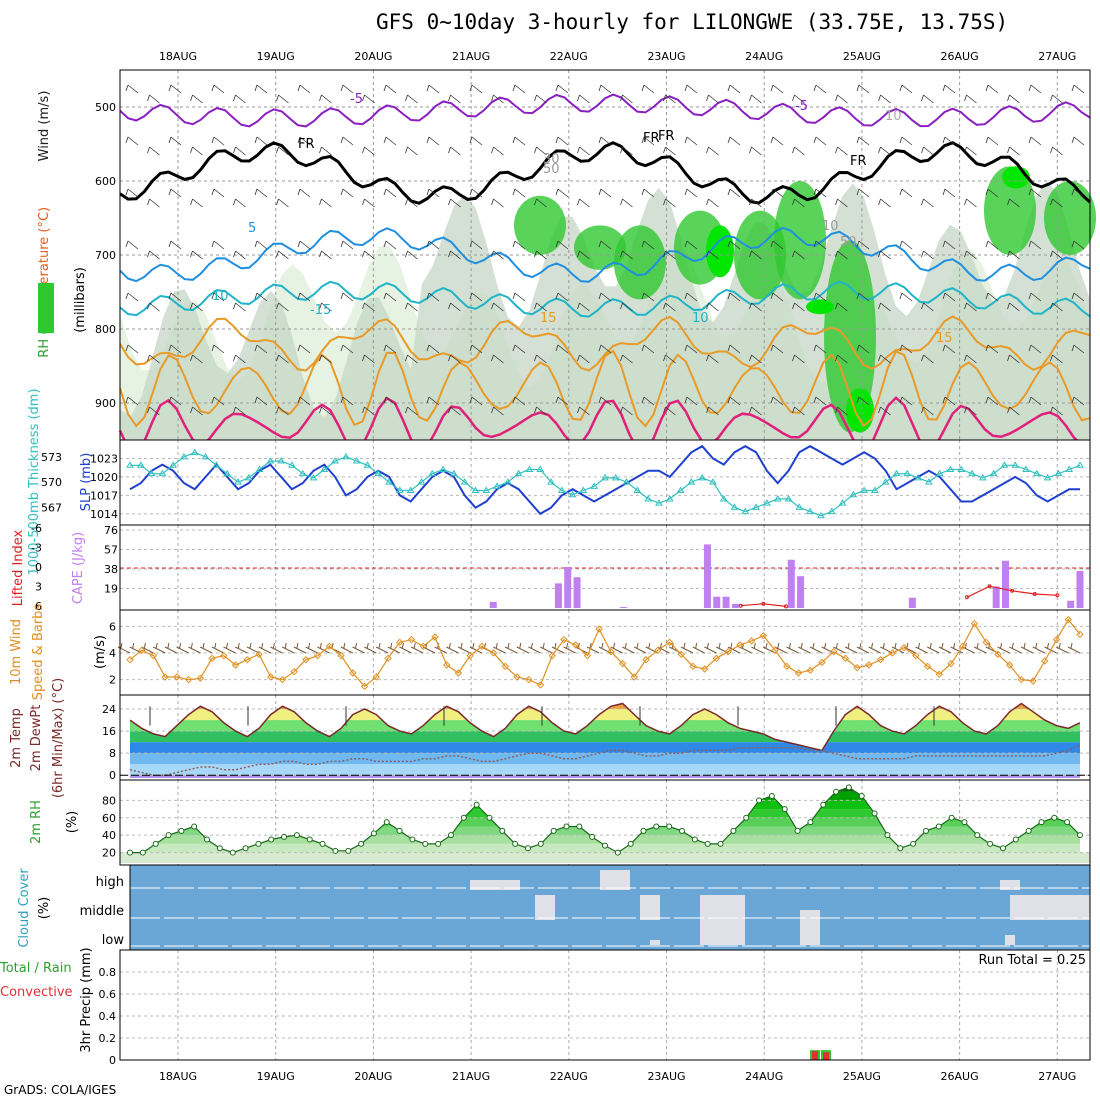 The width and height of the screenshot is (1100, 1100). What do you see at coordinates (605, 737) in the screenshot?
I see `temp-band` at bounding box center [605, 737].